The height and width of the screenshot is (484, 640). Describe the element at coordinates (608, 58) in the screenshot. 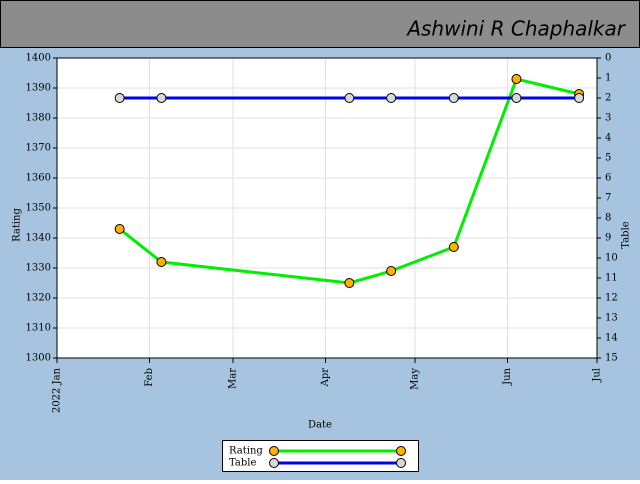

I see `y2-tick-label: 0` at that location.